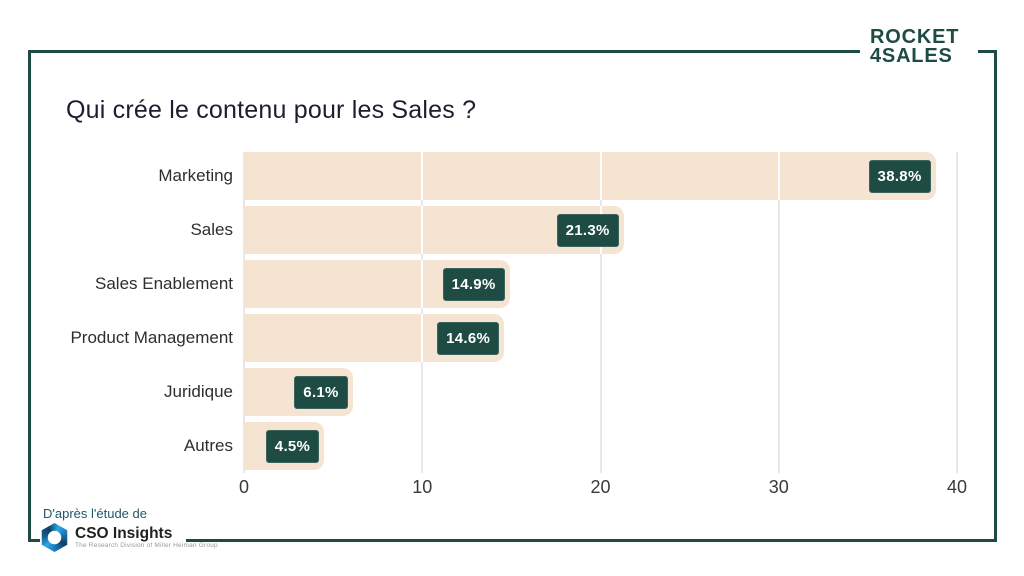  Describe the element at coordinates (374, 338) in the screenshot. I see `bar: 14.6%` at that location.